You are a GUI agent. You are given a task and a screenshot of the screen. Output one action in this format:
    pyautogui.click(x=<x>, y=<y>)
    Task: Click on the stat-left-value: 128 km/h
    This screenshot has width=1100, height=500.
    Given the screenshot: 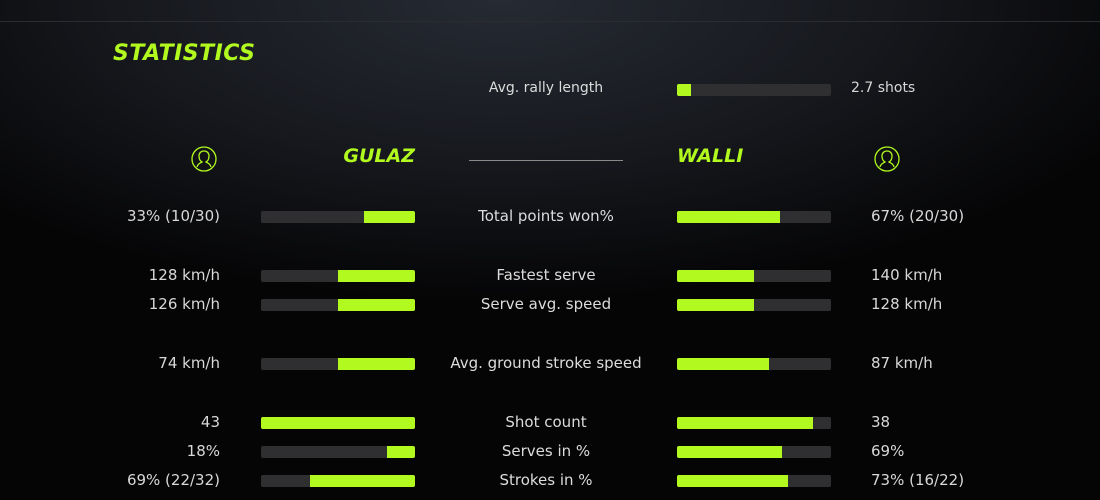 What is the action you would take?
    pyautogui.click(x=184, y=275)
    